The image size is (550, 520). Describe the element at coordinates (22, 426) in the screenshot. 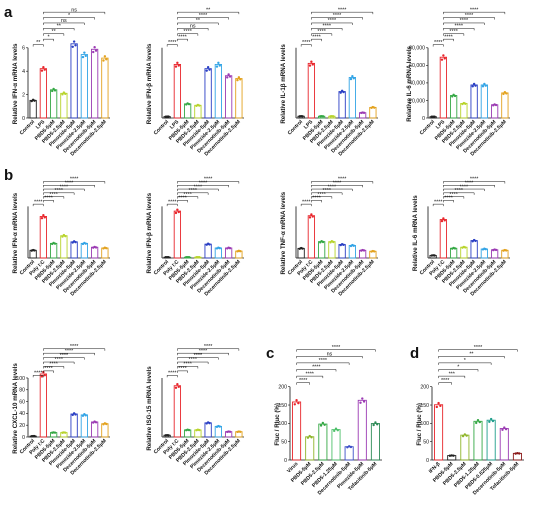

I see `y-tick-label: 20` at that location.